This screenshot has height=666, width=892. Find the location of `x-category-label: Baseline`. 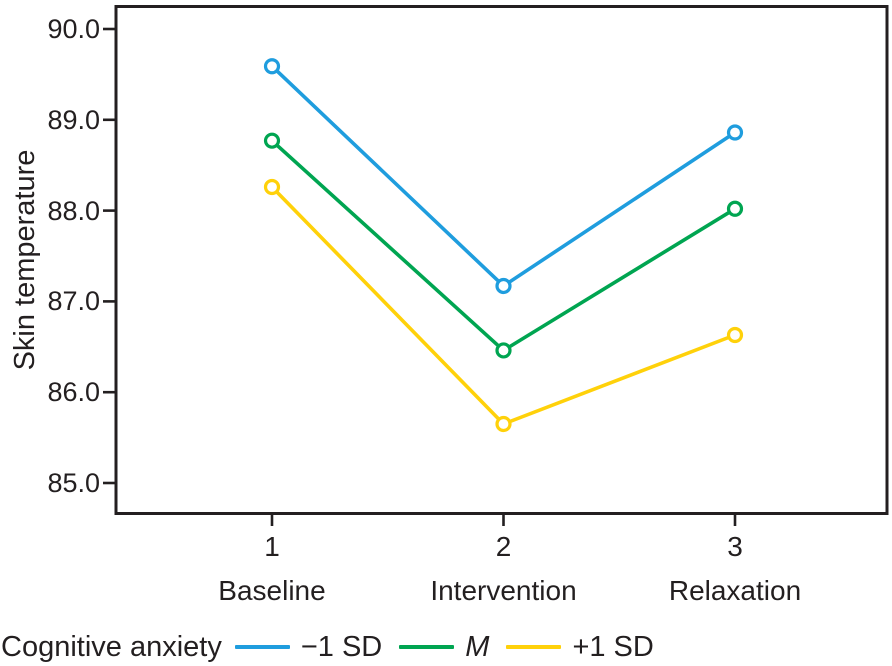

x-category-label: Baseline is located at coordinates (272, 590).